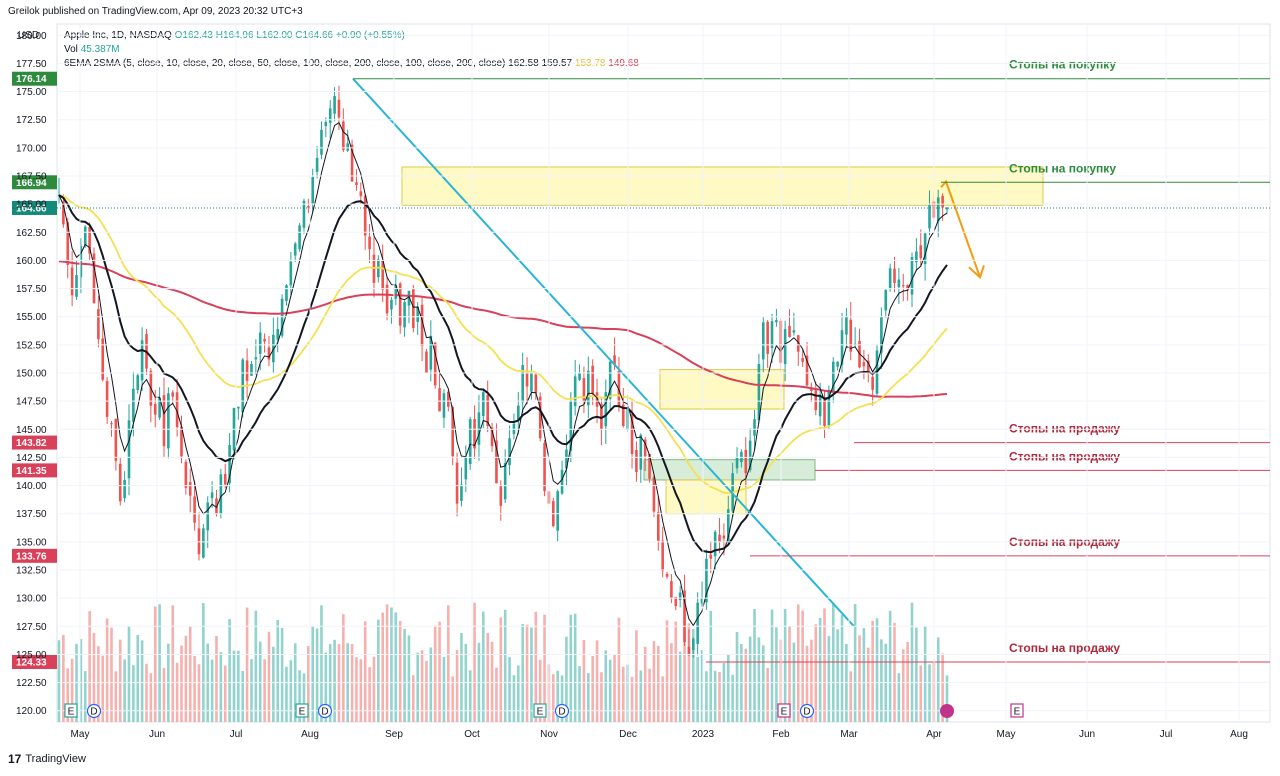 This screenshot has width=1280, height=776. What do you see at coordinates (31, 711) in the screenshot?
I see `y-tick-label: 120.00` at bounding box center [31, 711].